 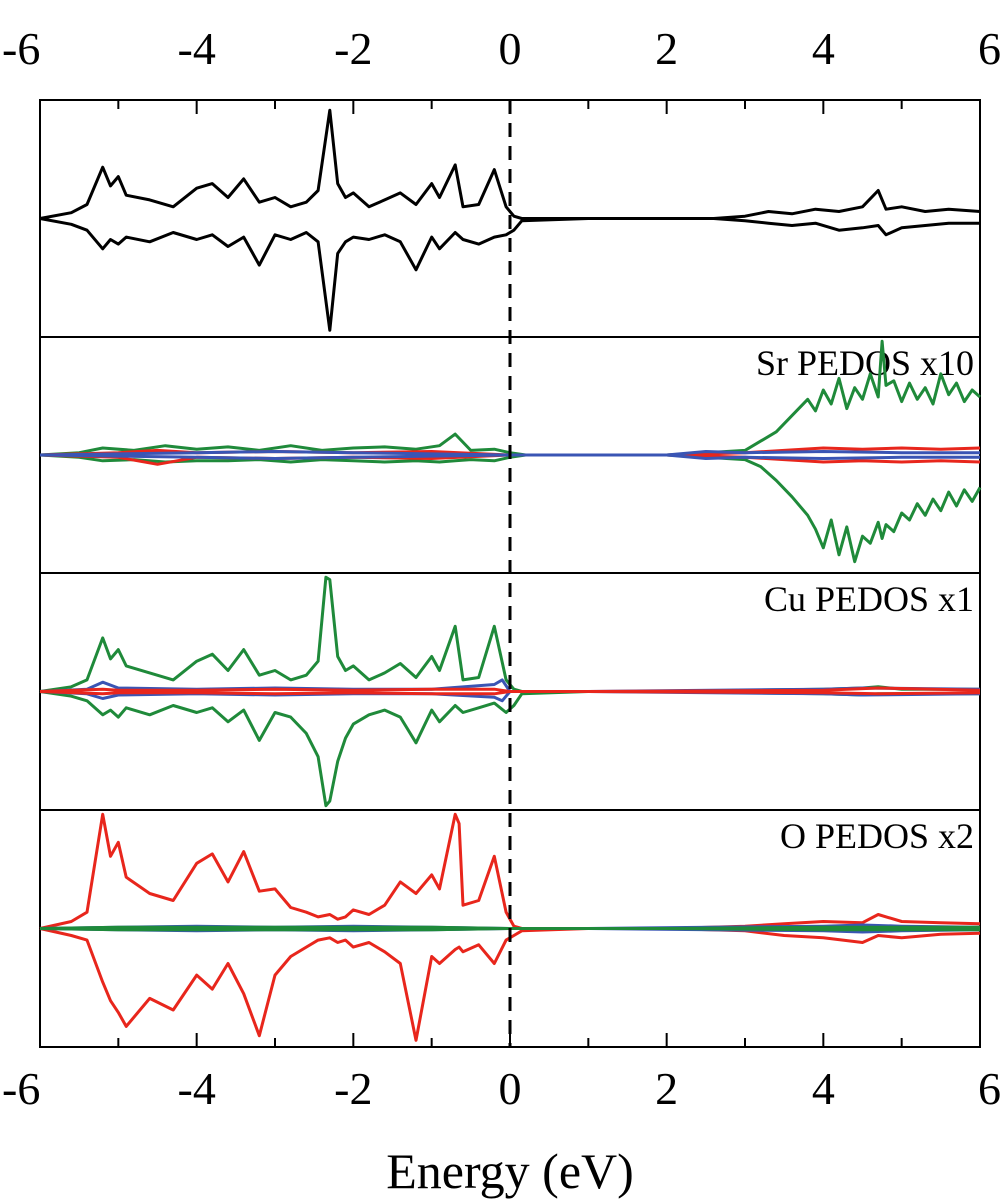 I want to click on bottom-tick-label: 2, so click(x=666, y=1088).